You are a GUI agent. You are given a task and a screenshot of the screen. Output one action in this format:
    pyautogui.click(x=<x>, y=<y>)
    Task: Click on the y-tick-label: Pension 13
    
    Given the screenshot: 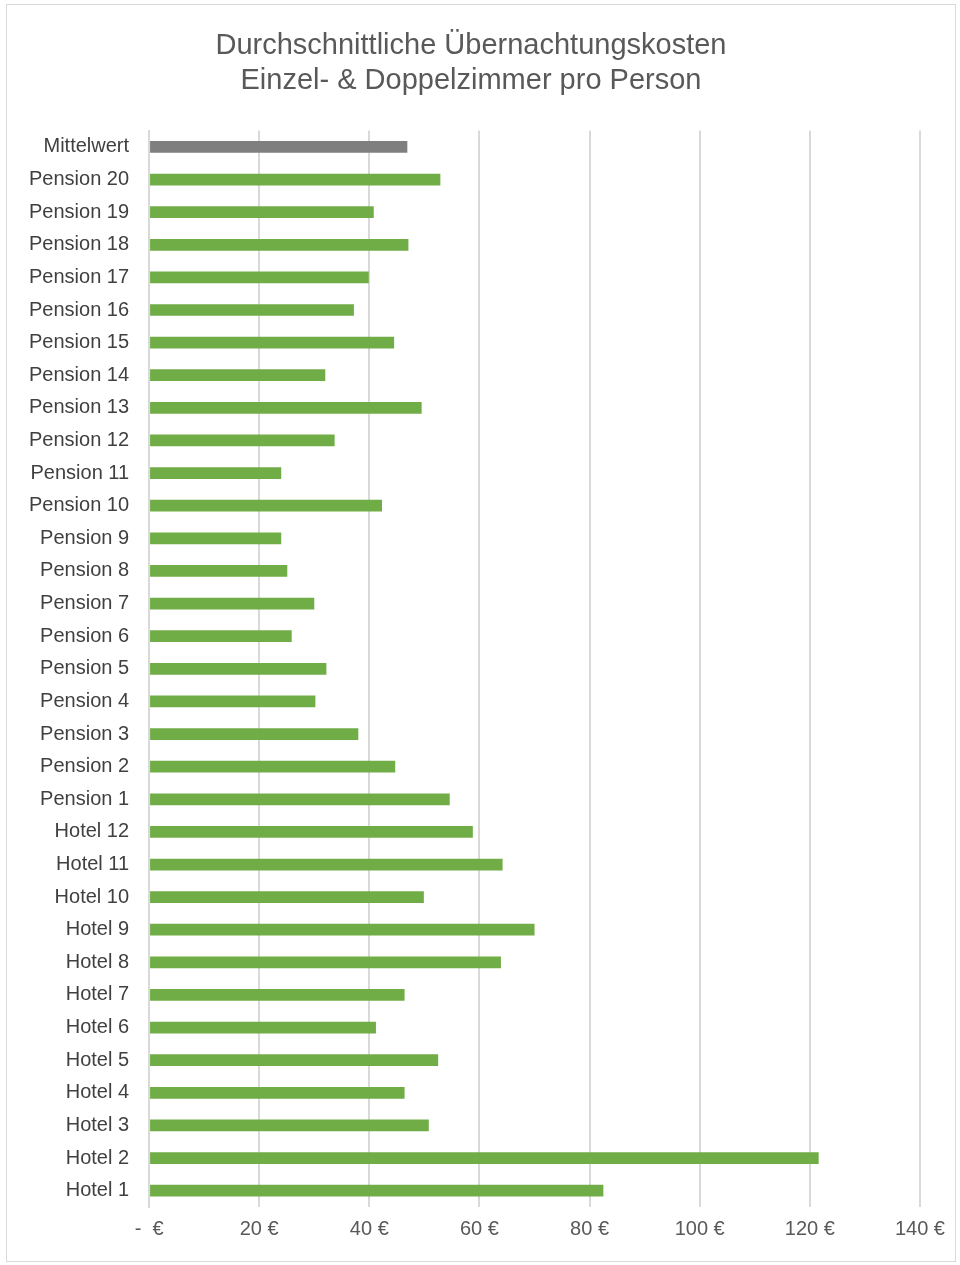 What is the action you would take?
    pyautogui.click(x=79, y=406)
    